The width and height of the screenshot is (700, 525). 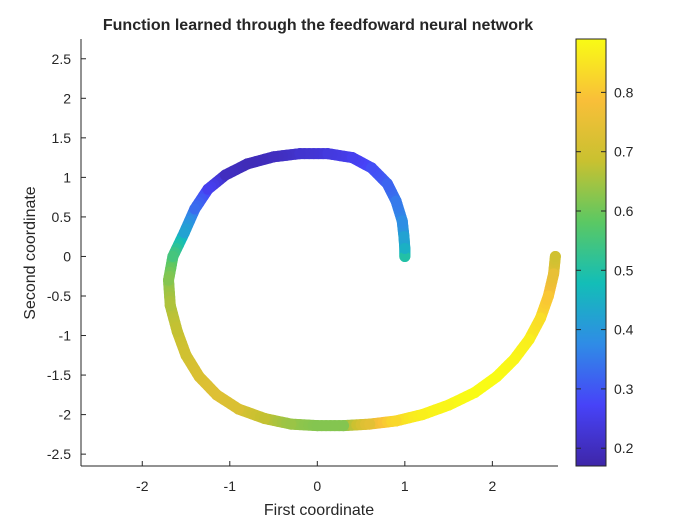 I want to click on colorbar, so click(x=591, y=252).